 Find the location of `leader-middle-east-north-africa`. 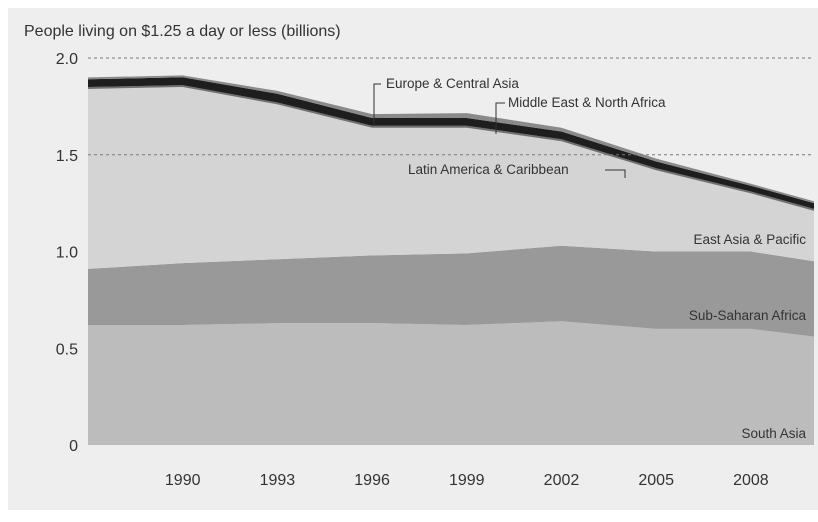

leader-middle-east-north-africa is located at coordinates (500, 118).